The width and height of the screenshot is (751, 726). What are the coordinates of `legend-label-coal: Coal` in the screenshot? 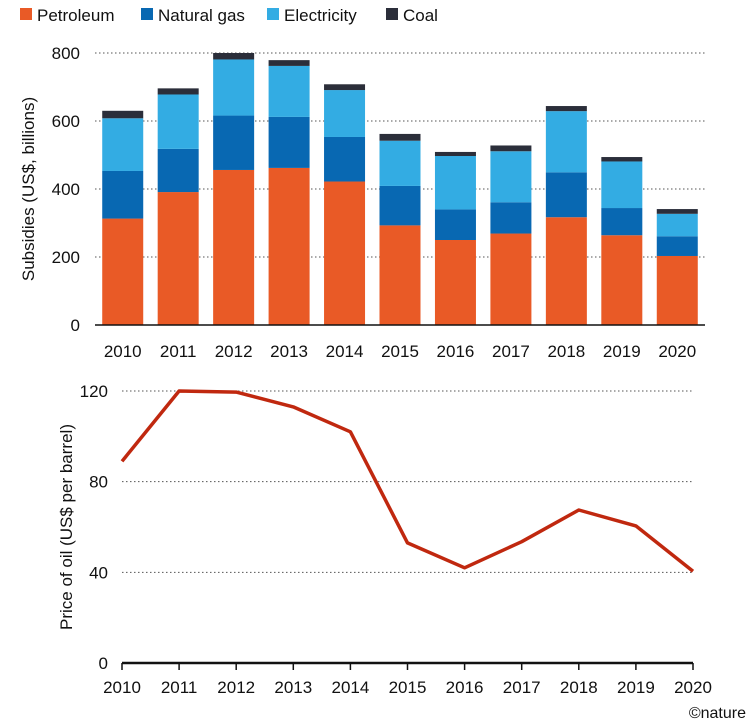 It's located at (420, 15).